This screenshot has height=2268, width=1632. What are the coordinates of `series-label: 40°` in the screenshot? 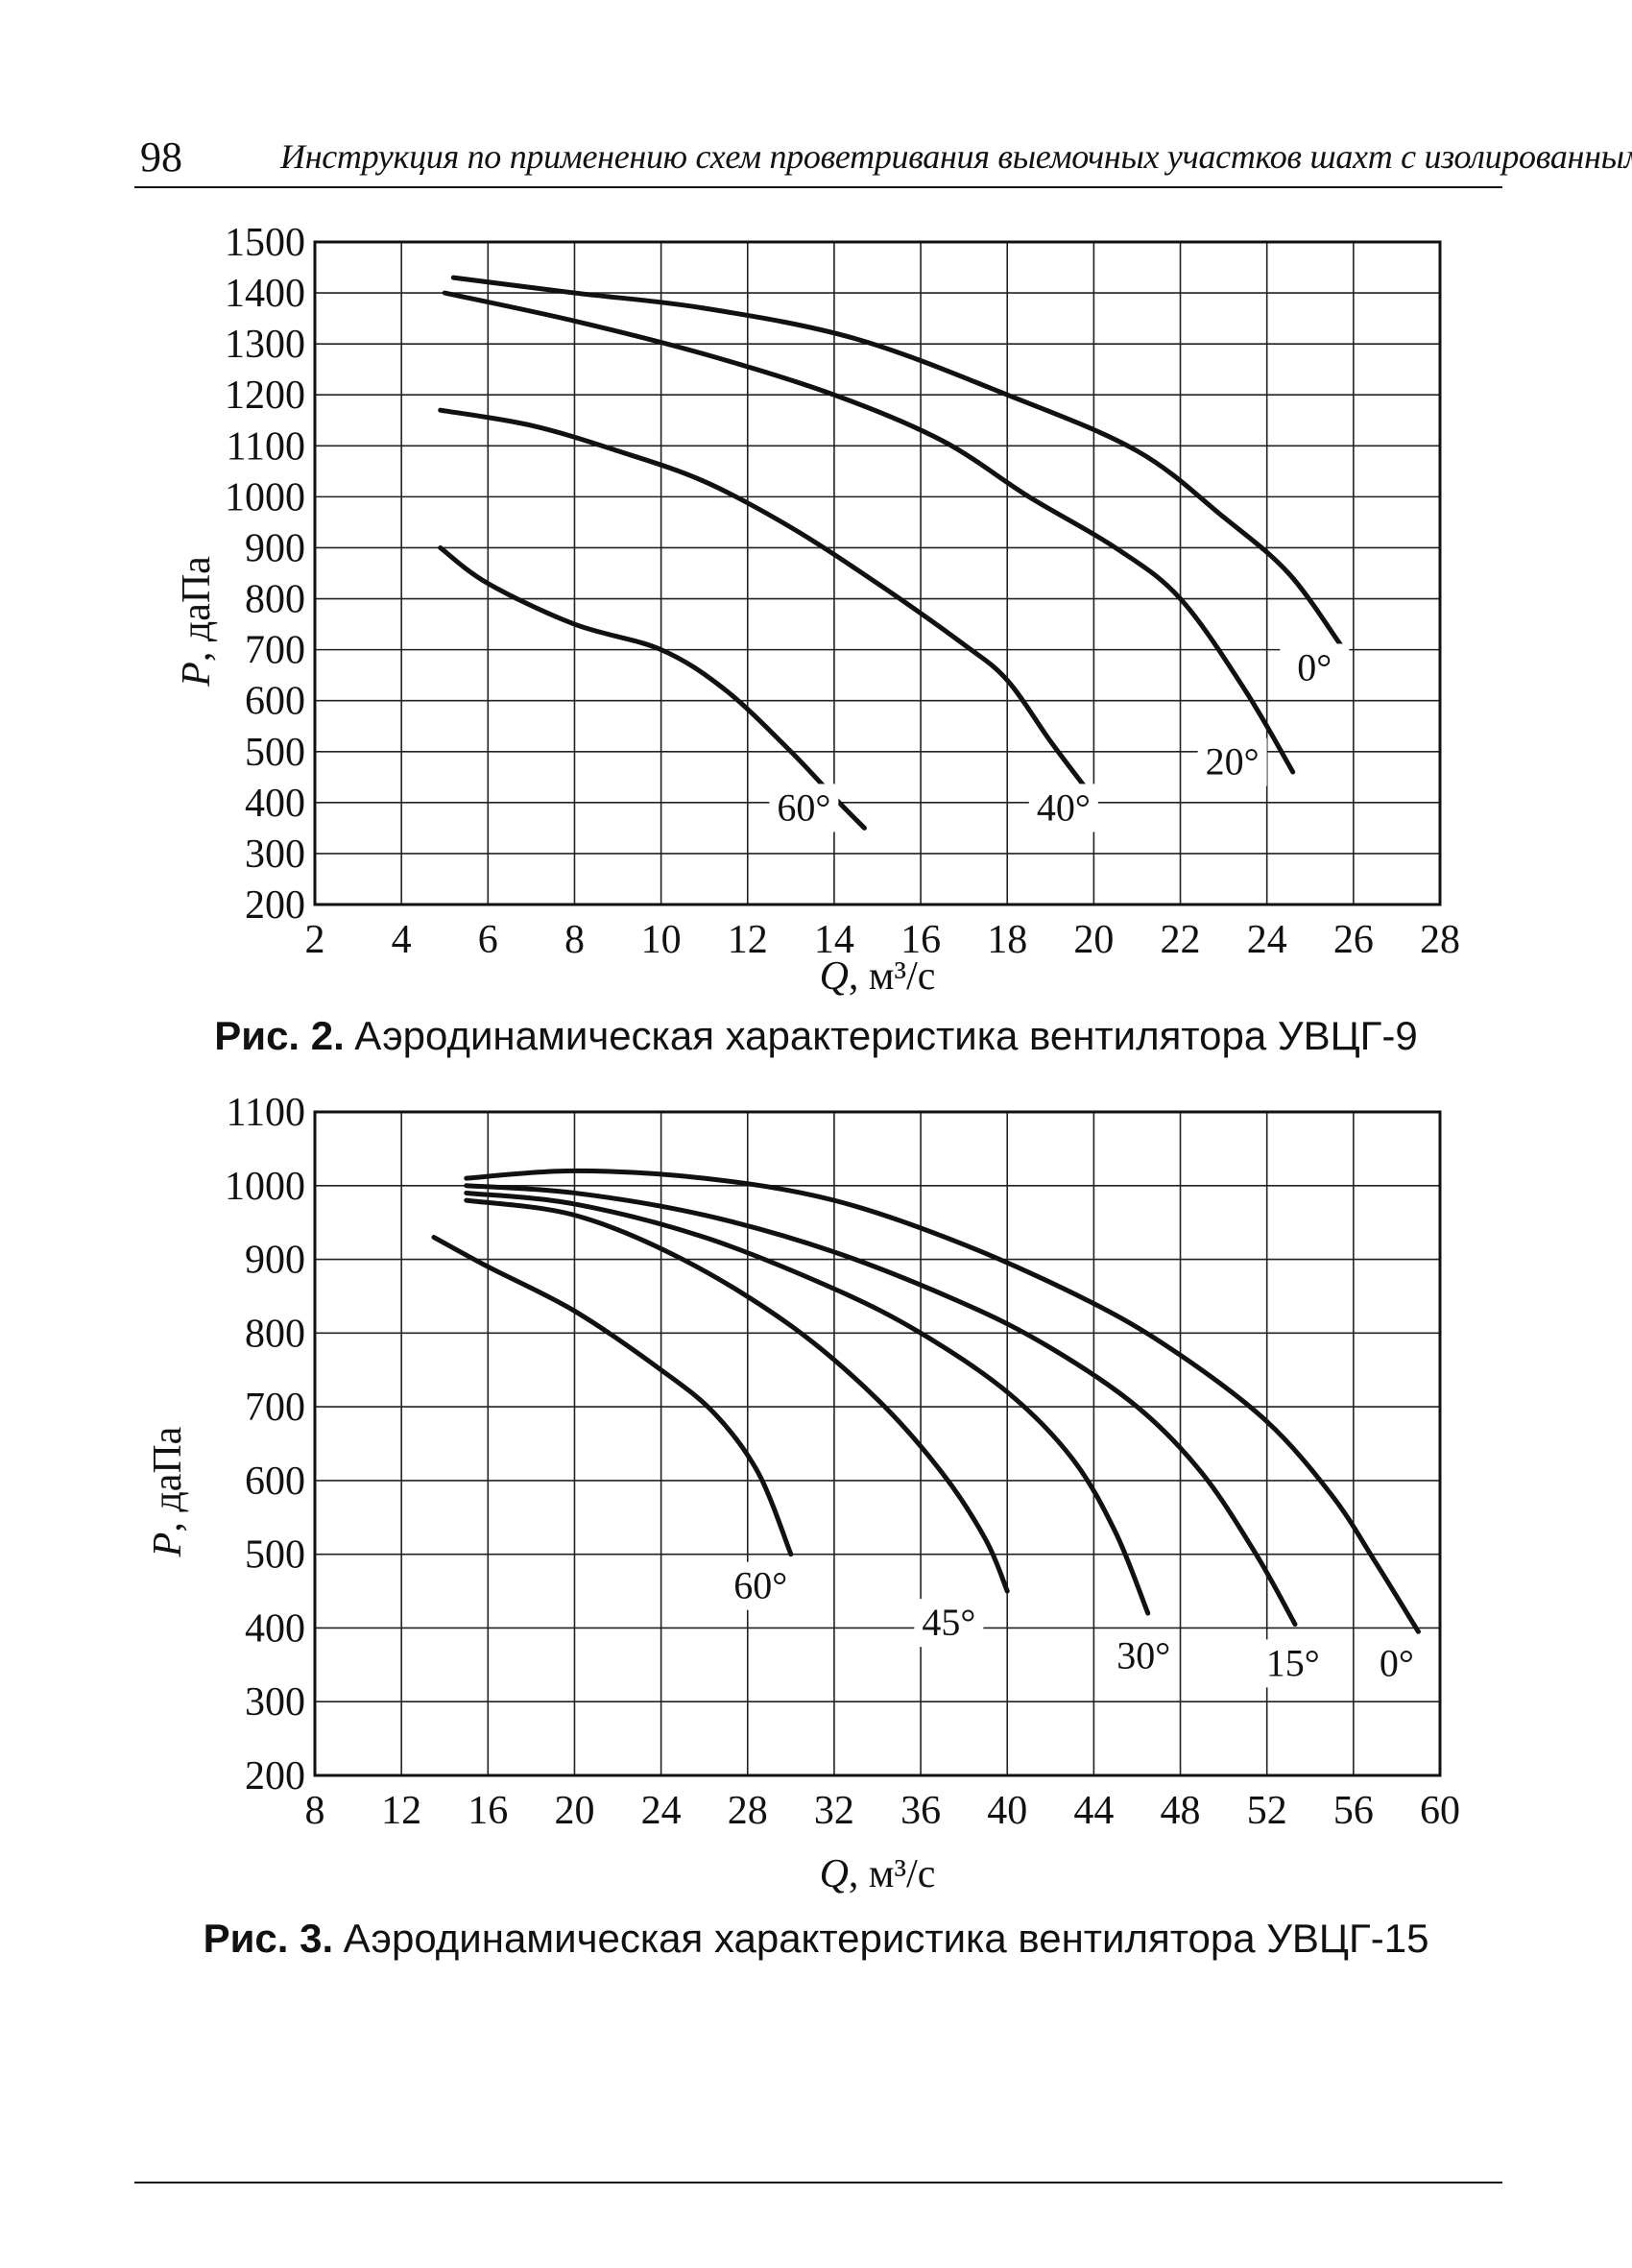 It's located at (1064, 807).